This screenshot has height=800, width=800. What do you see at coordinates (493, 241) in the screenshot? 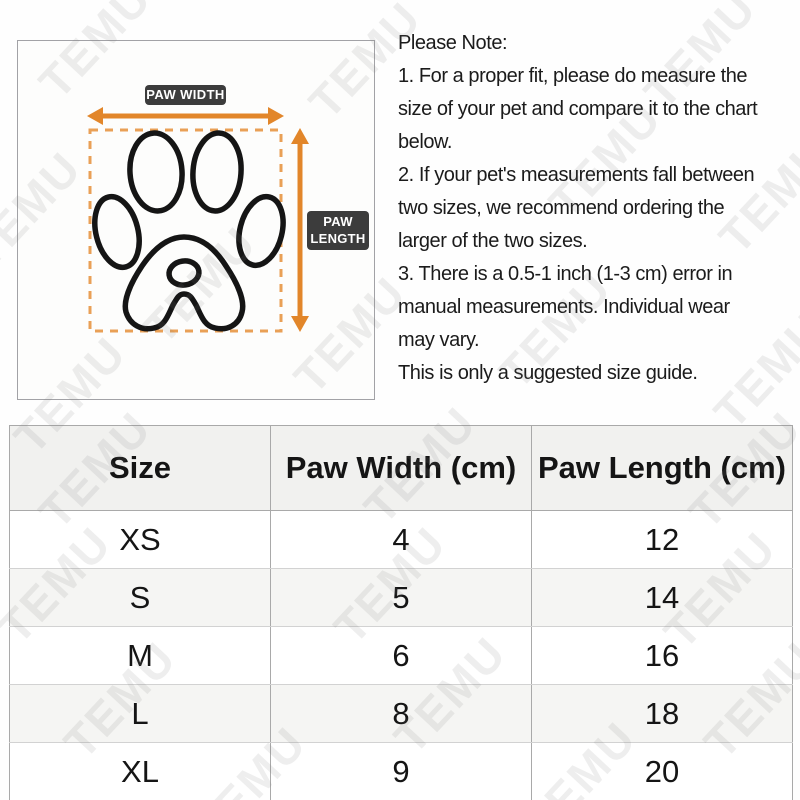
I see `note-line: larger of the two sizes.` at bounding box center [493, 241].